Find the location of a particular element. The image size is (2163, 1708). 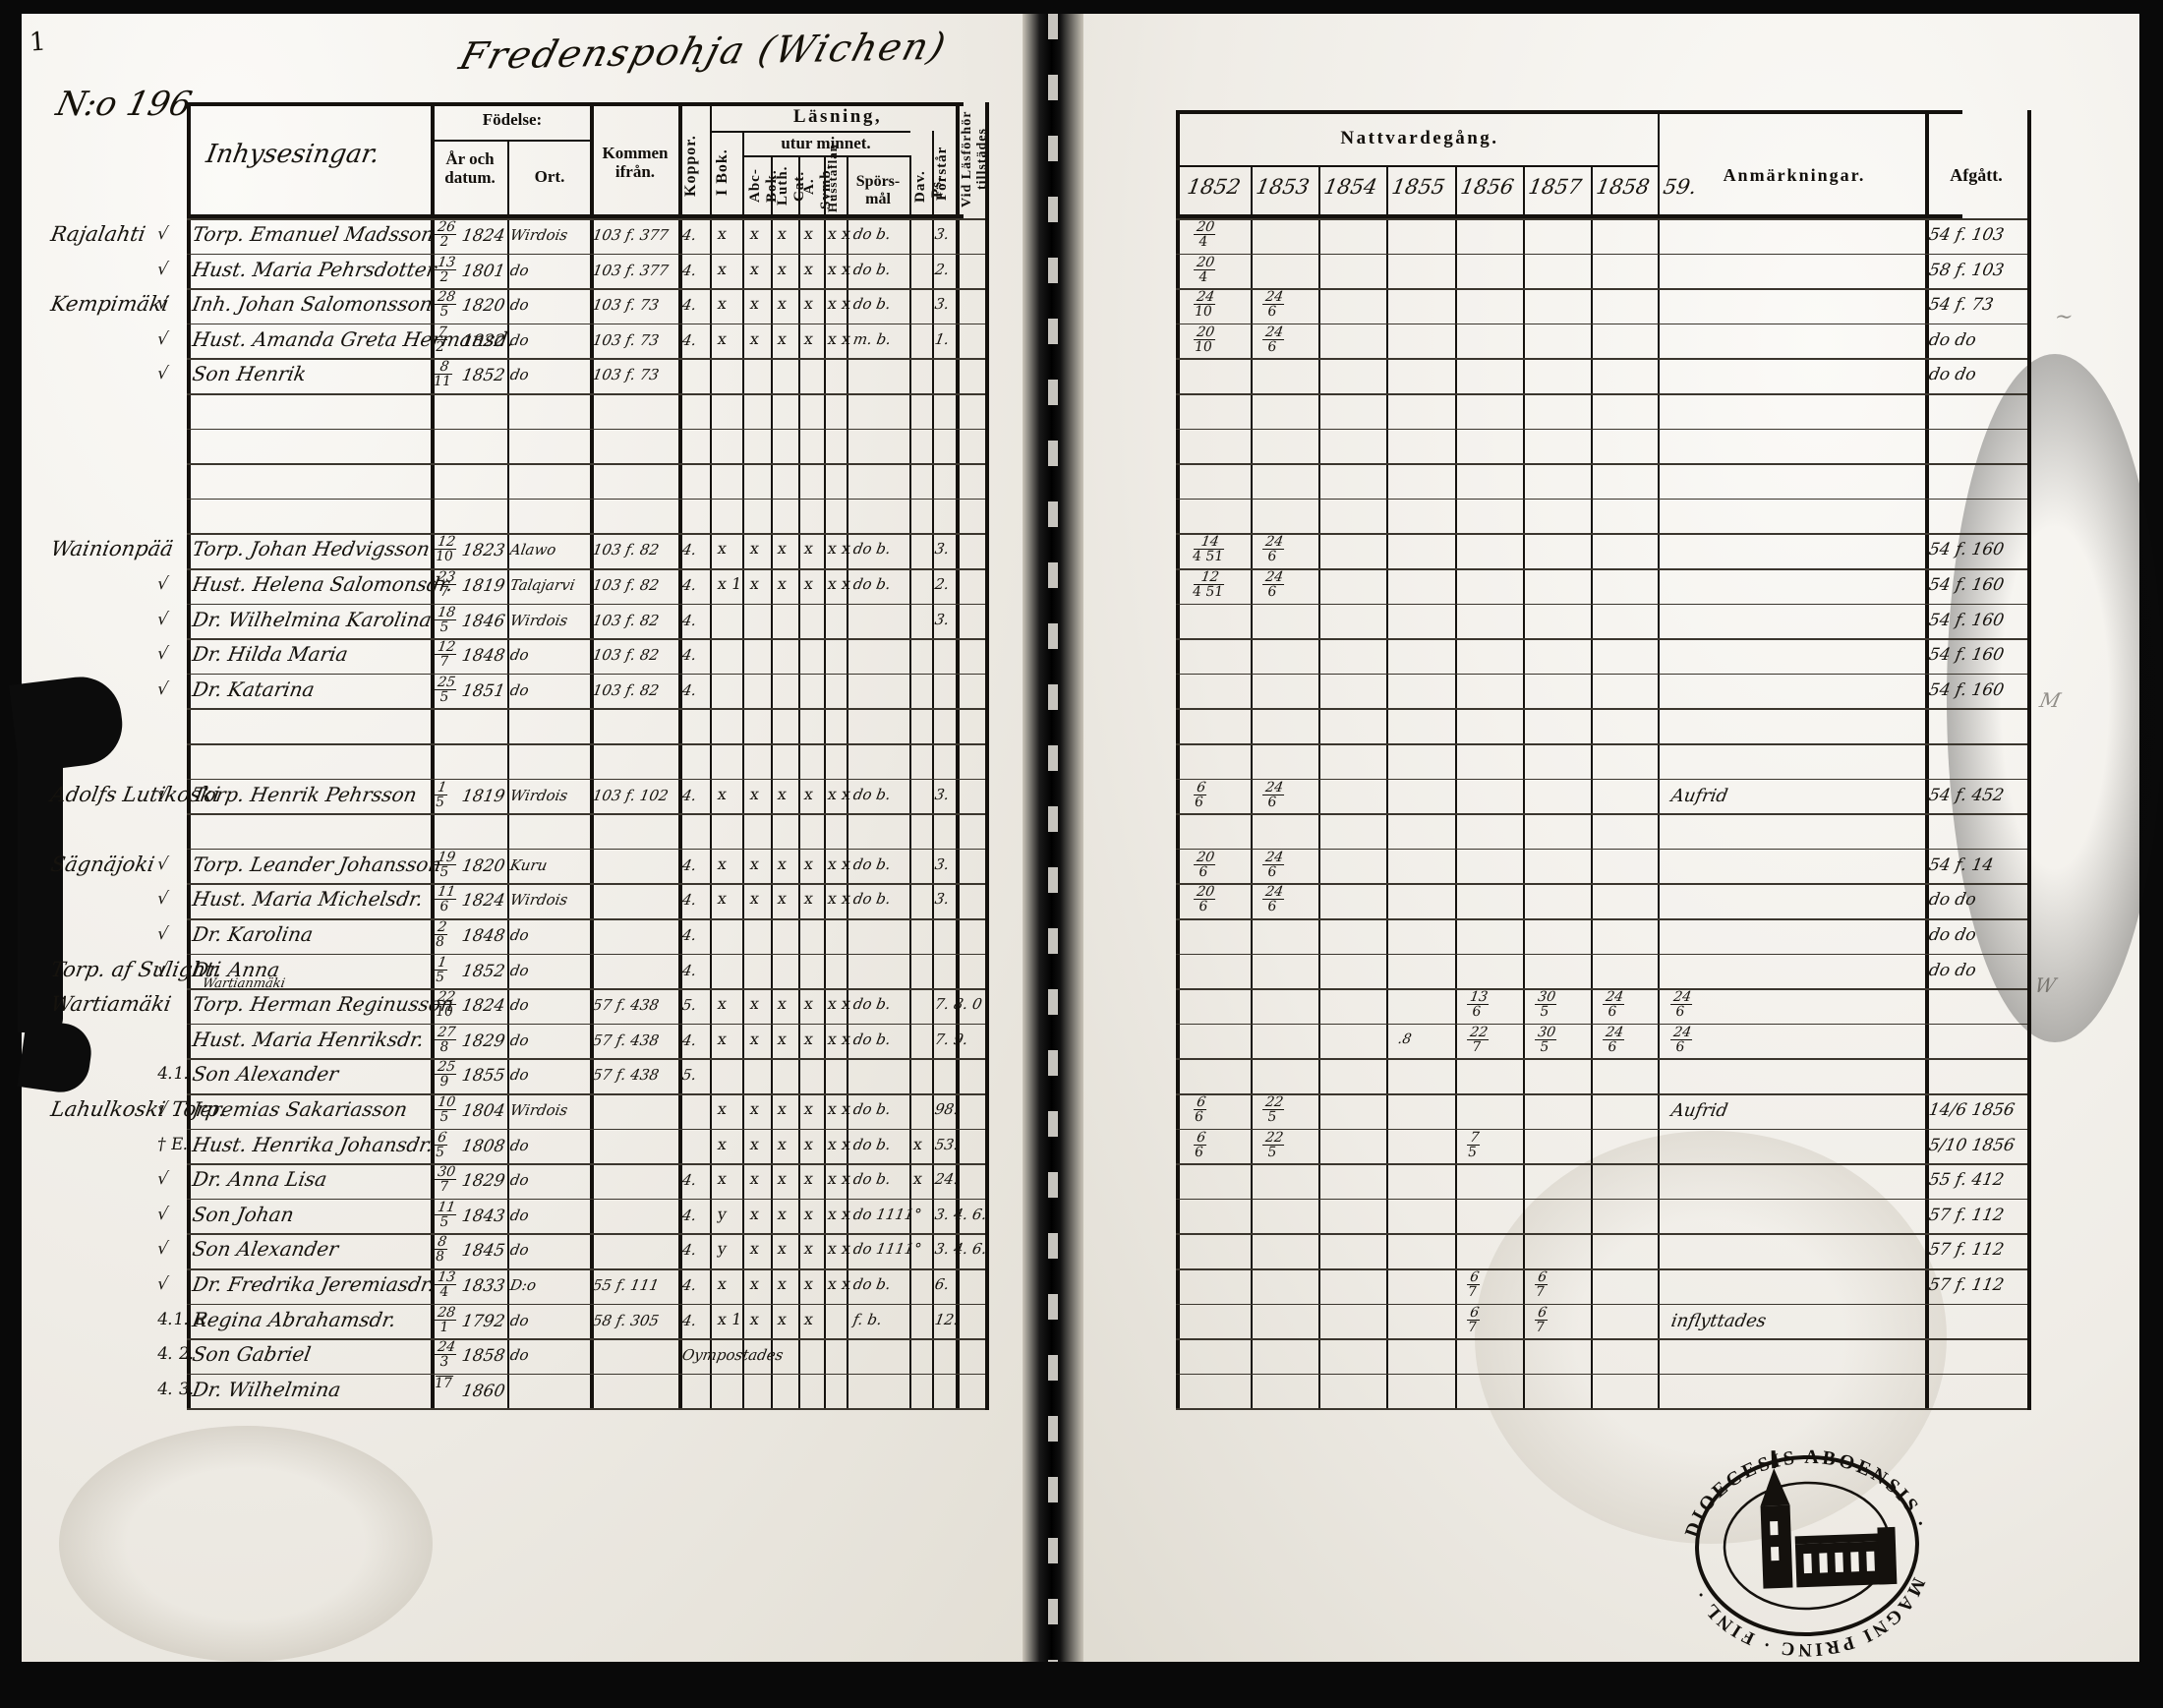

header-birth-year: År och datum. is located at coordinates (470, 169).